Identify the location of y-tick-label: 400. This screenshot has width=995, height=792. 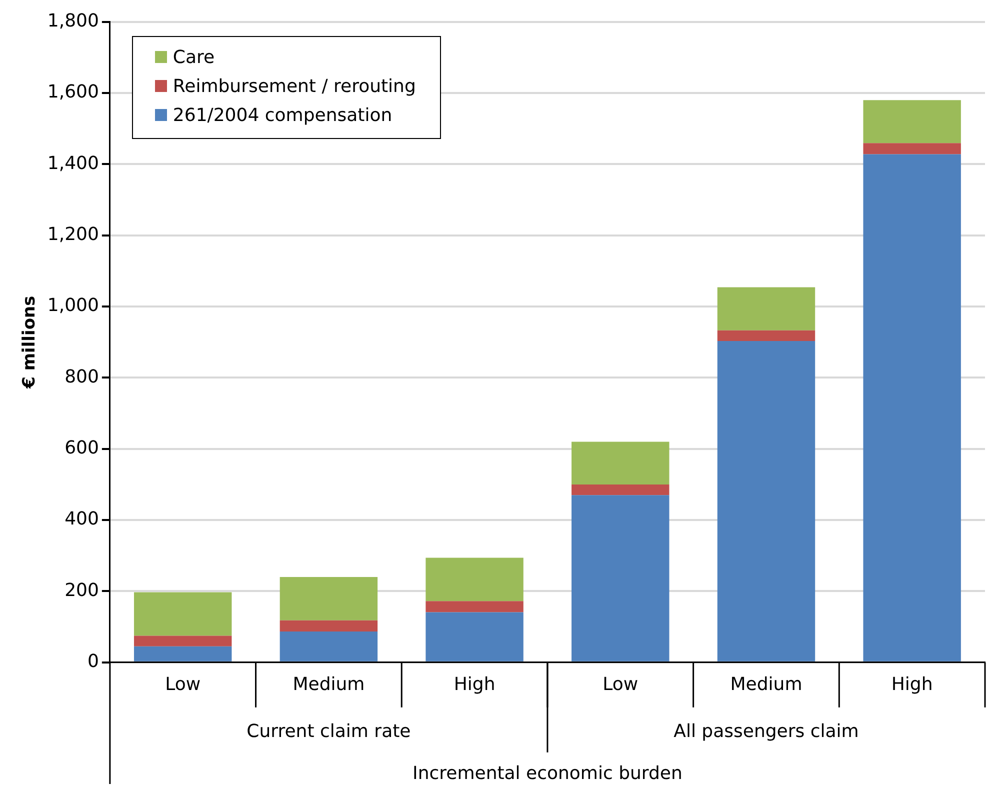
(81, 519).